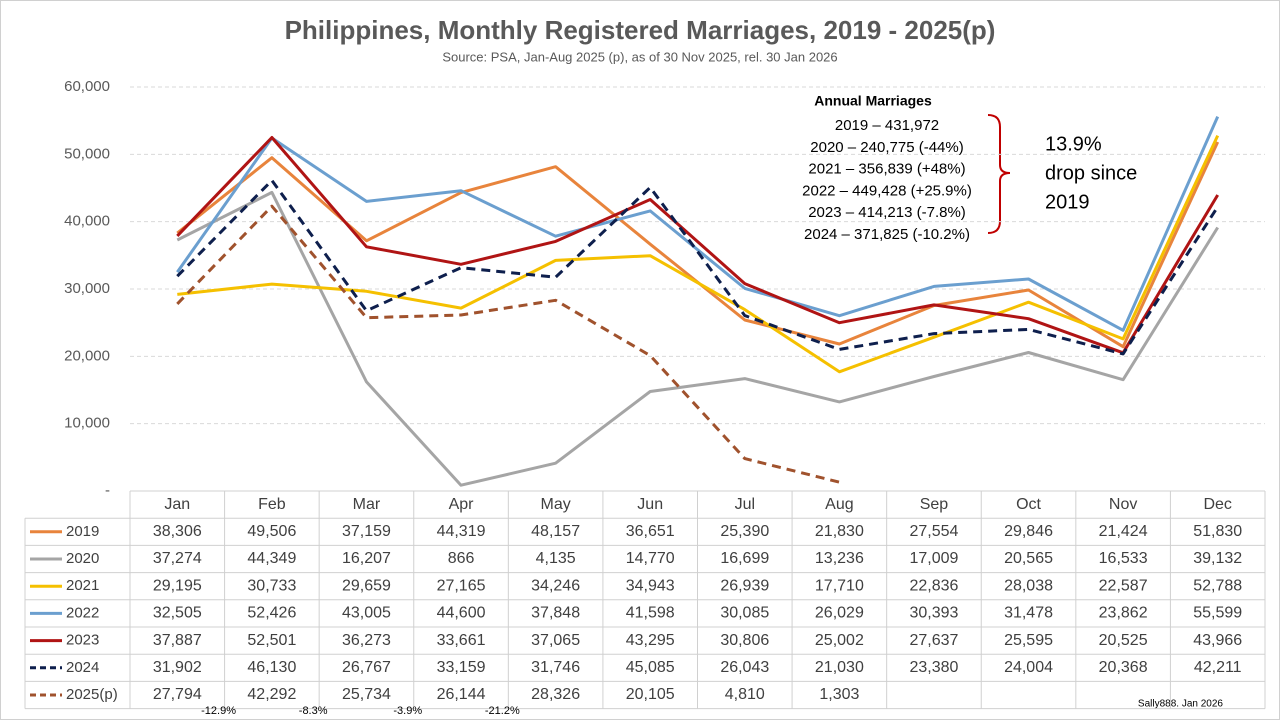 The height and width of the screenshot is (720, 1280). What do you see at coordinates (1123, 558) in the screenshot?
I see `table-cell: 16,533` at bounding box center [1123, 558].